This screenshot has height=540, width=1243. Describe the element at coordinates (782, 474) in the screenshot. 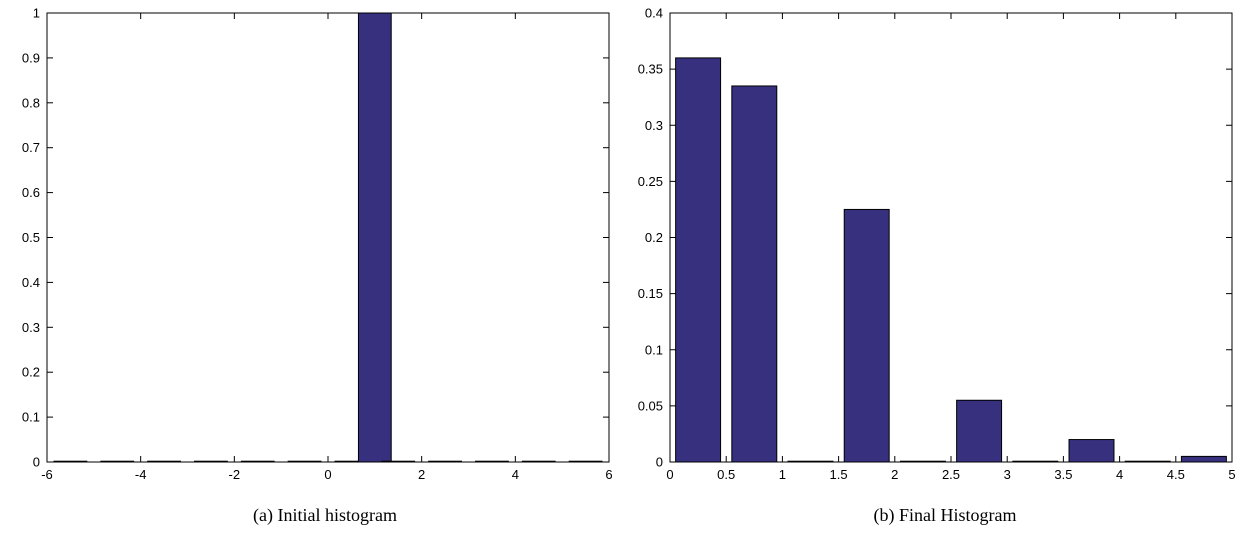

I see `x-tick-label: 1` at that location.